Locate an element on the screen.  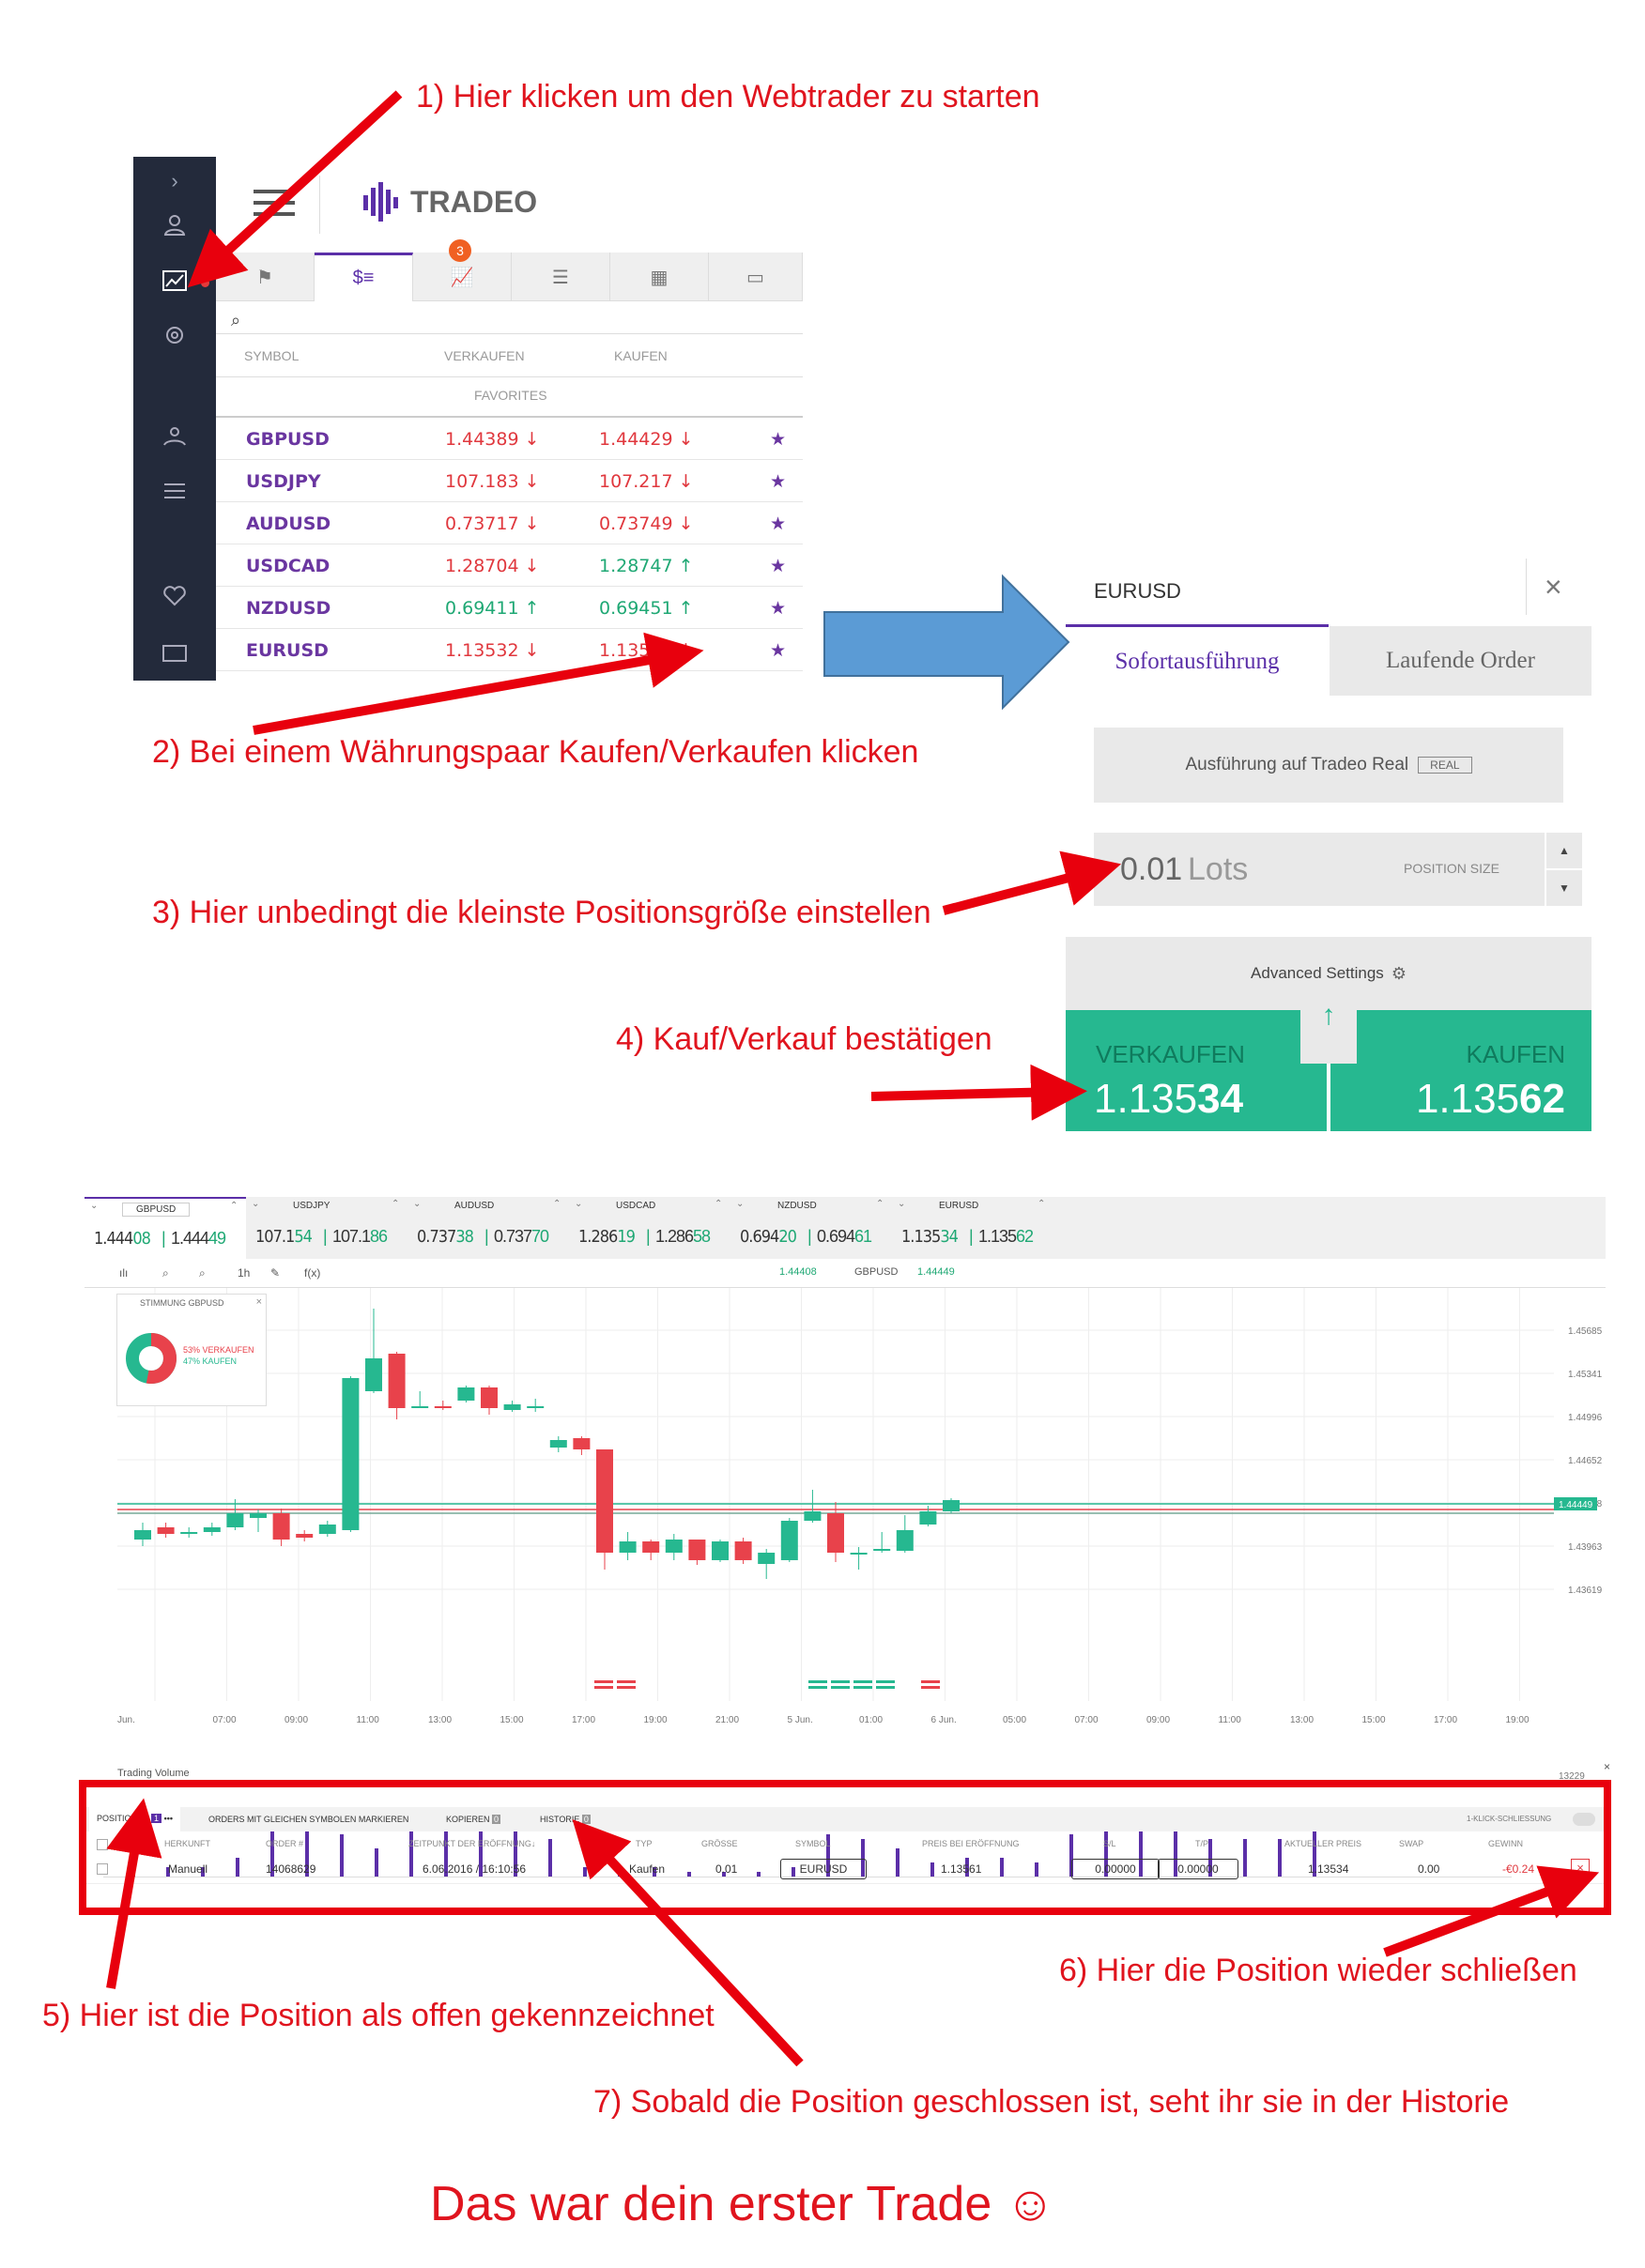
community-icon is located at coordinates (174, 436).